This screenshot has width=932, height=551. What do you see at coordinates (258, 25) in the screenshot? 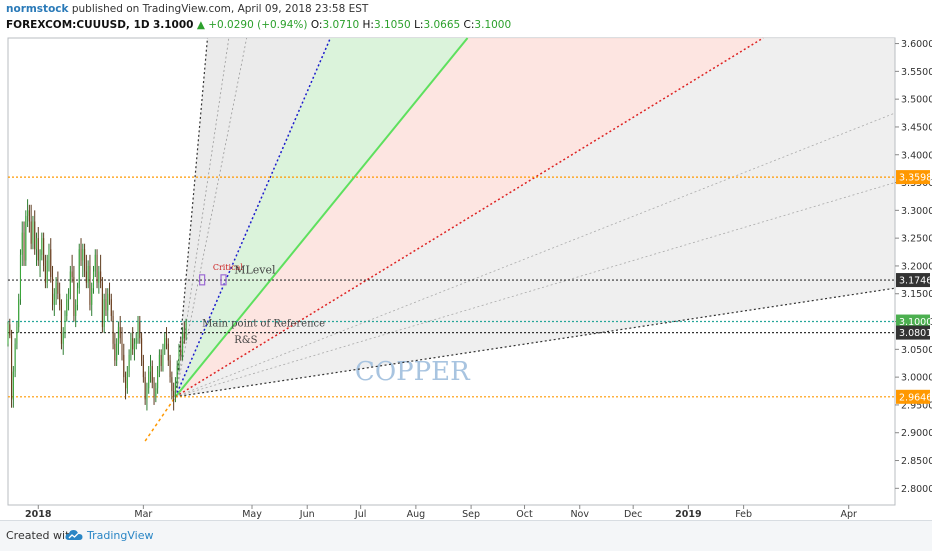
I see `price-change: +0.0290 (+0.94%)` at bounding box center [258, 25].